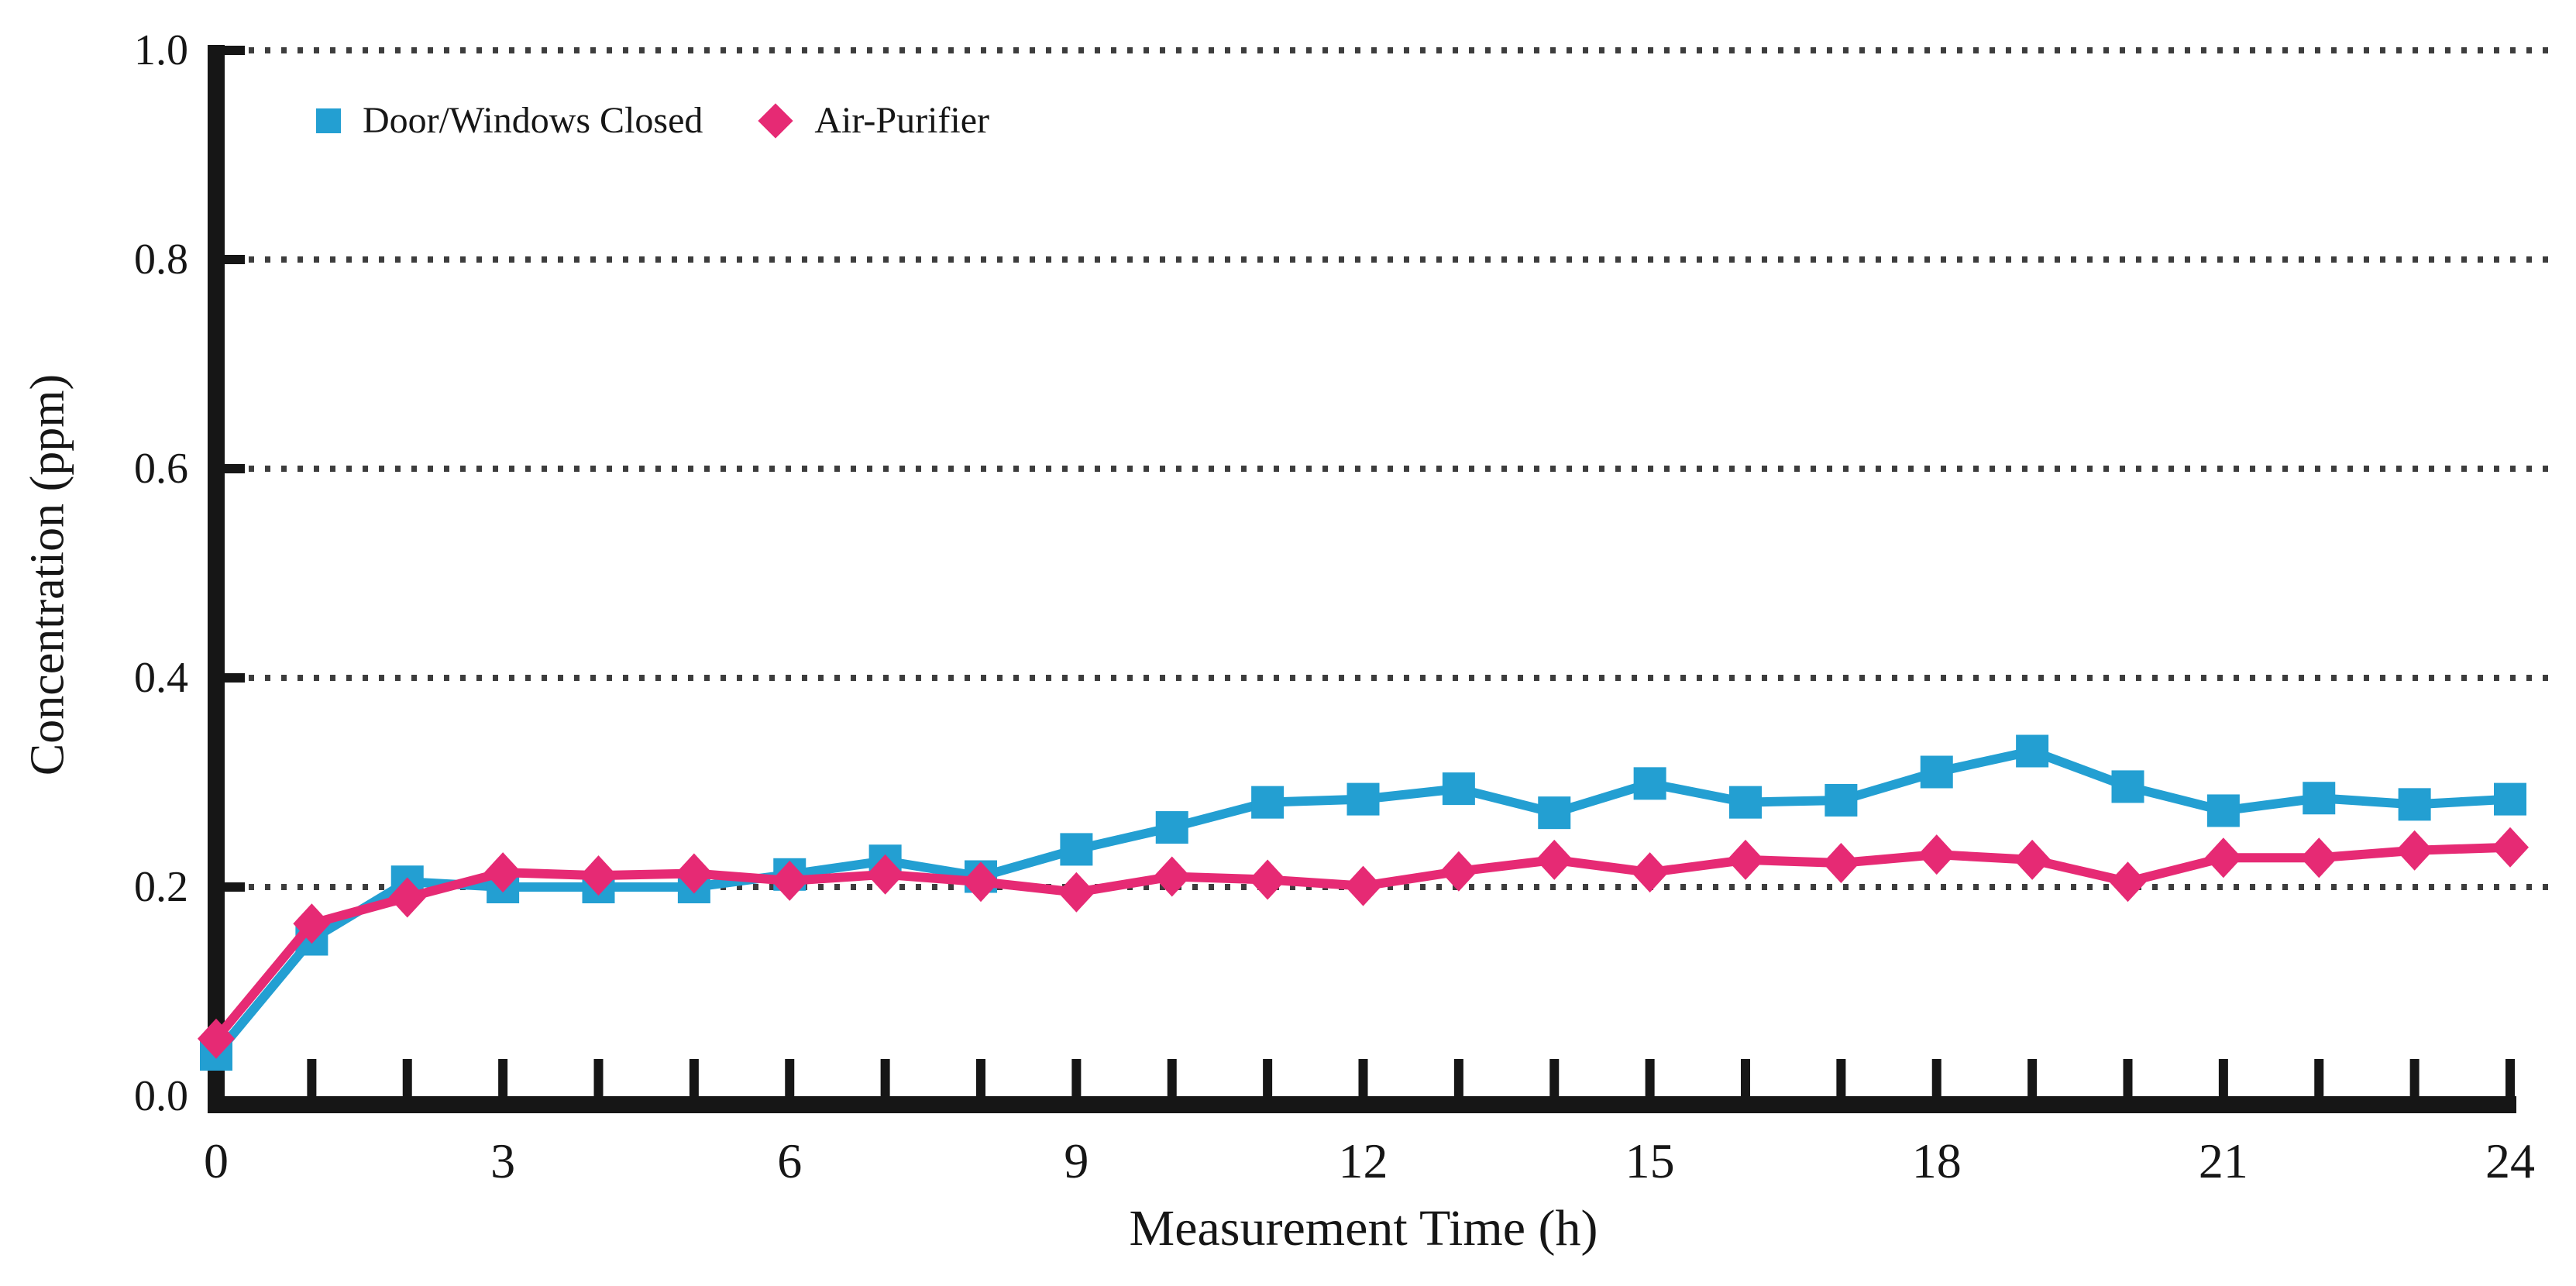 The height and width of the screenshot is (1286, 2576). Describe the element at coordinates (1363, 1228) in the screenshot. I see `x-axis-title: Measurement Time (h)` at that location.